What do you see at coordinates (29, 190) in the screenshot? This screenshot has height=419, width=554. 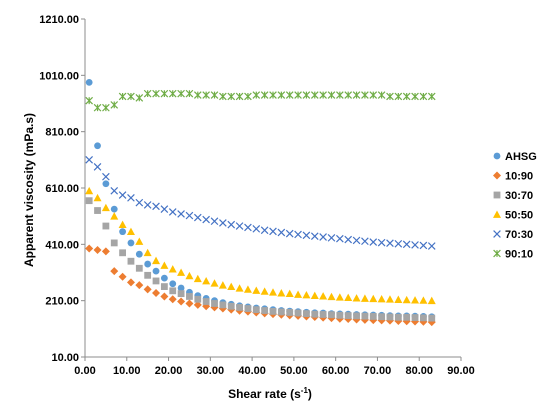 I see `y-axis-title: Apparent viscosity (mPa.s)` at bounding box center [29, 190].